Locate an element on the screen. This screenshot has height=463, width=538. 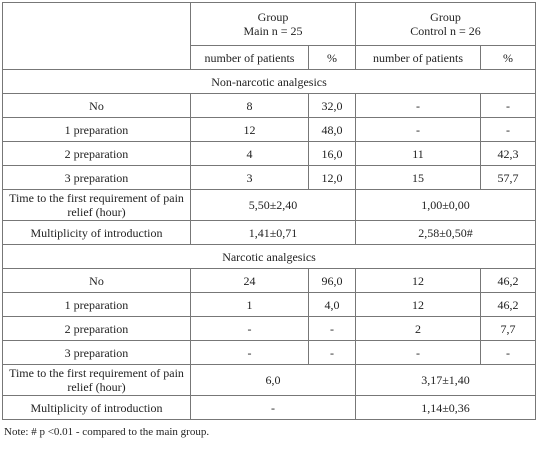
cell: 11 is located at coordinates (418, 153).